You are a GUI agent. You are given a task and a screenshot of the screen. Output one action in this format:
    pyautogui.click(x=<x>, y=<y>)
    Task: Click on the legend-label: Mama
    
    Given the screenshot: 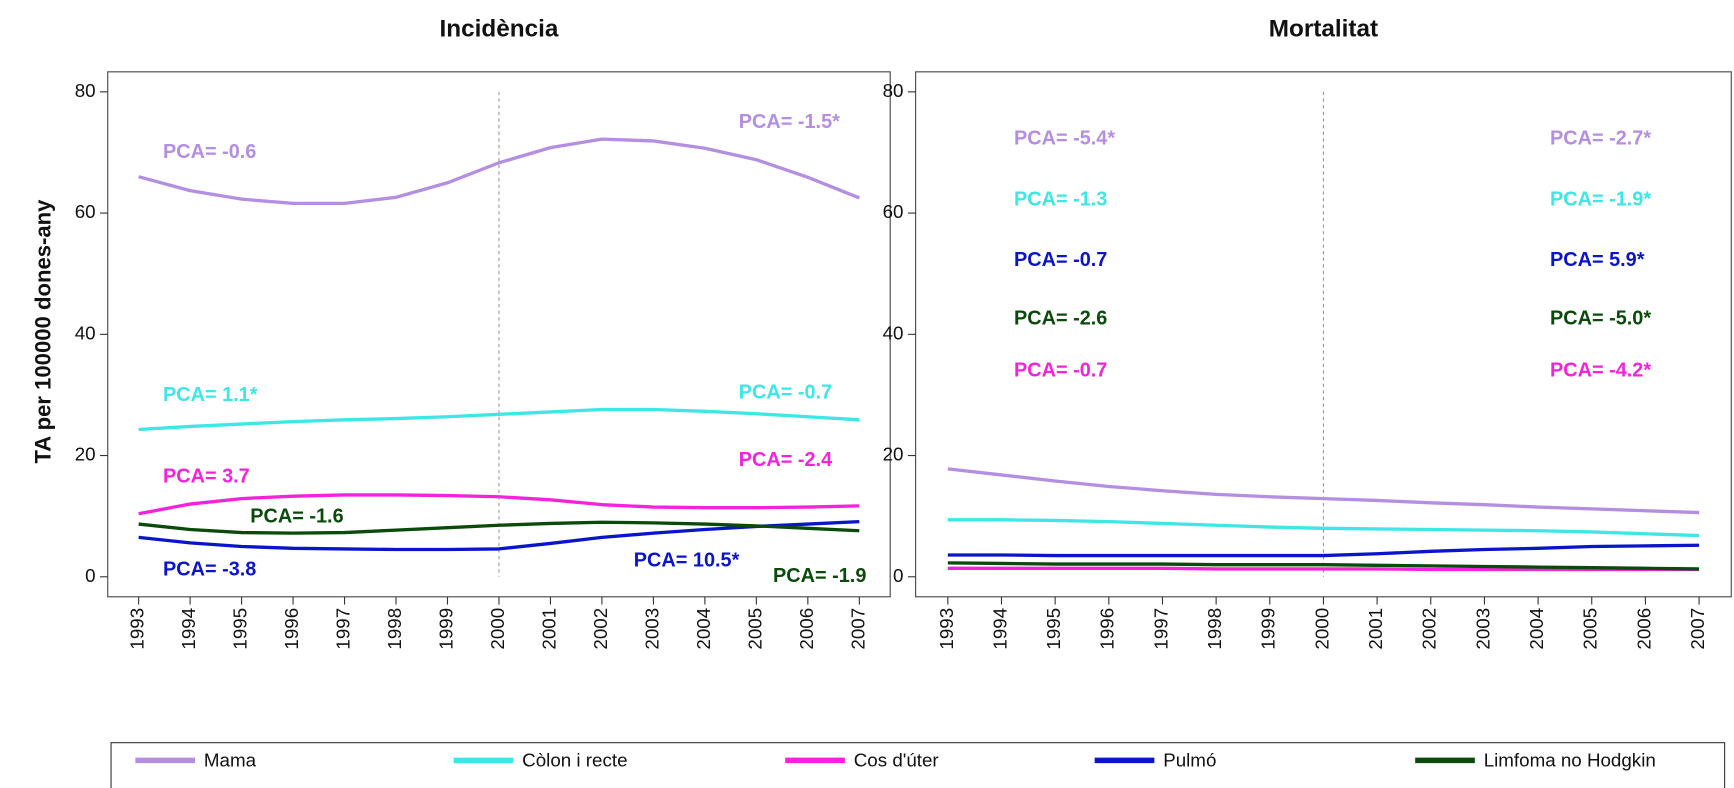 What is the action you would take?
    pyautogui.click(x=230, y=759)
    